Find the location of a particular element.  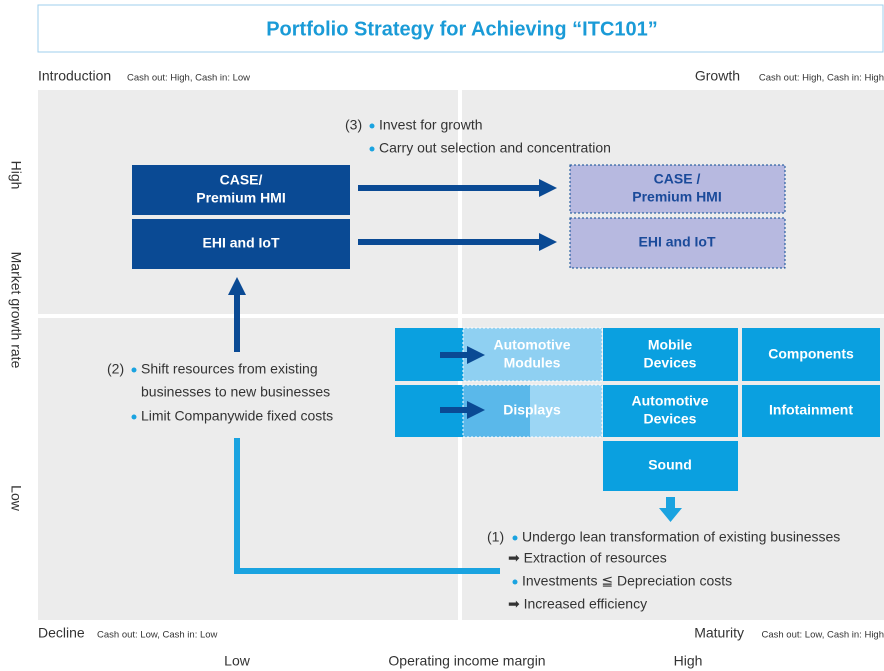

strategy-line: ➡ Increased efficiency is located at coordinates (577, 604).